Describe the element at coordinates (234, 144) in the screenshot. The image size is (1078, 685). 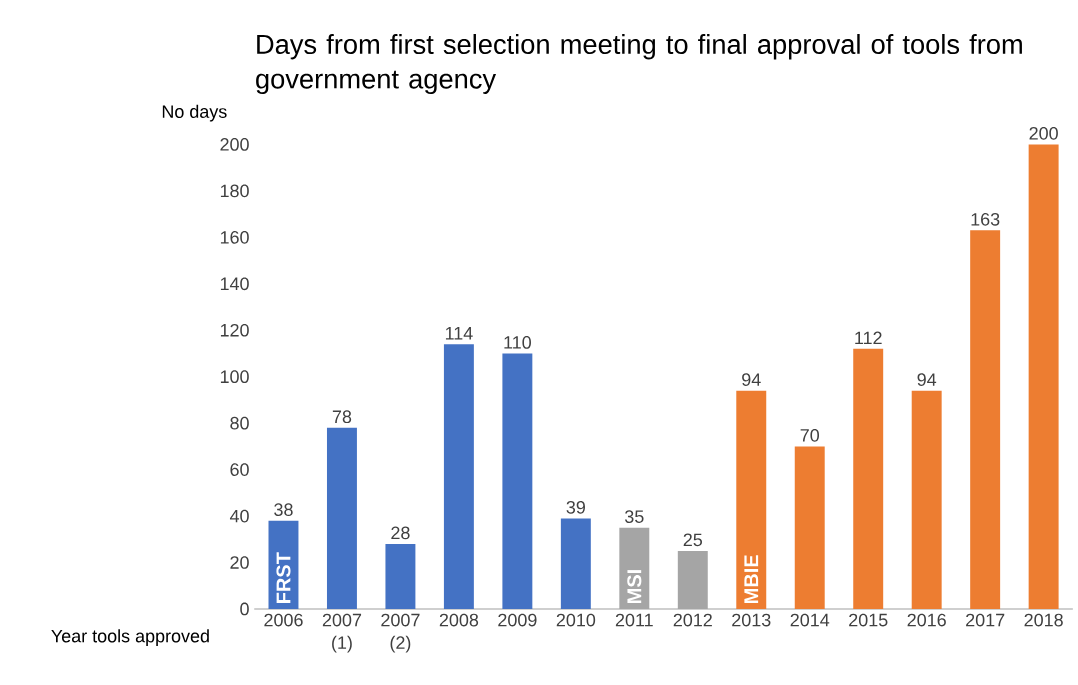
I see `y-tick-label: 200` at that location.